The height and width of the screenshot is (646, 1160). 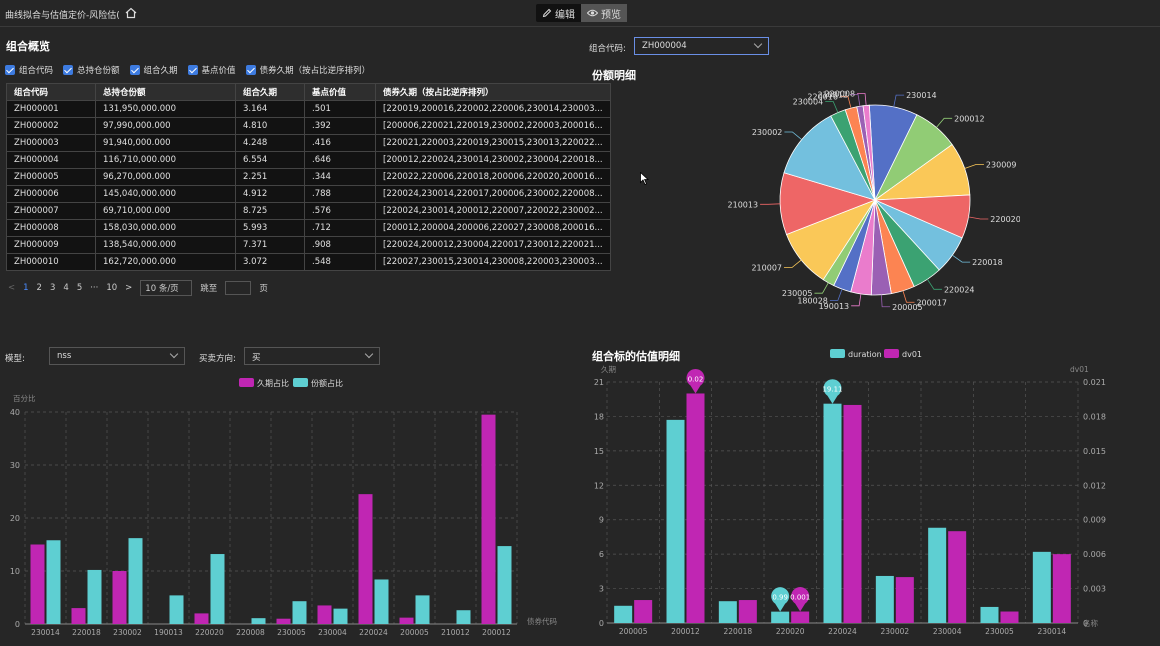 What do you see at coordinates (36, 71) in the screenshot?
I see `column-toggle-label: 组合代码` at bounding box center [36, 71].